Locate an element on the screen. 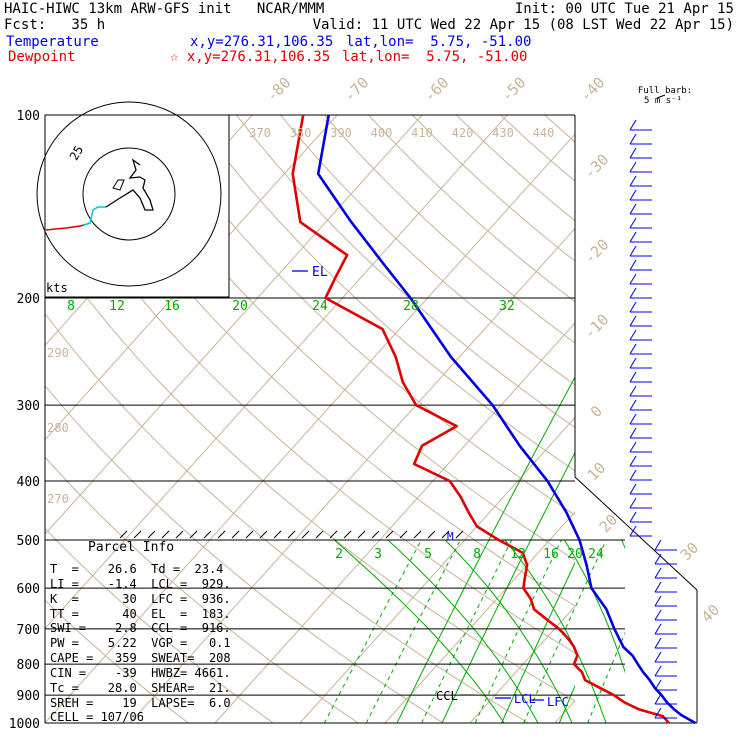  hodograph-trace-low is located at coordinates (65, 227).